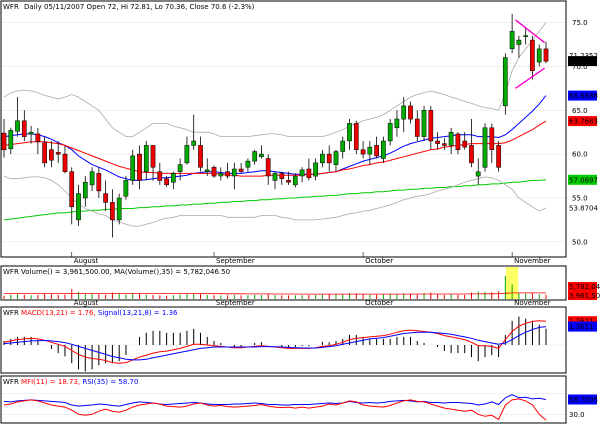 This screenshot has width=600, height=425. What do you see at coordinates (59, 313) in the screenshot?
I see `legend-part: MACD(13,21) = 1.76,` at bounding box center [59, 313].